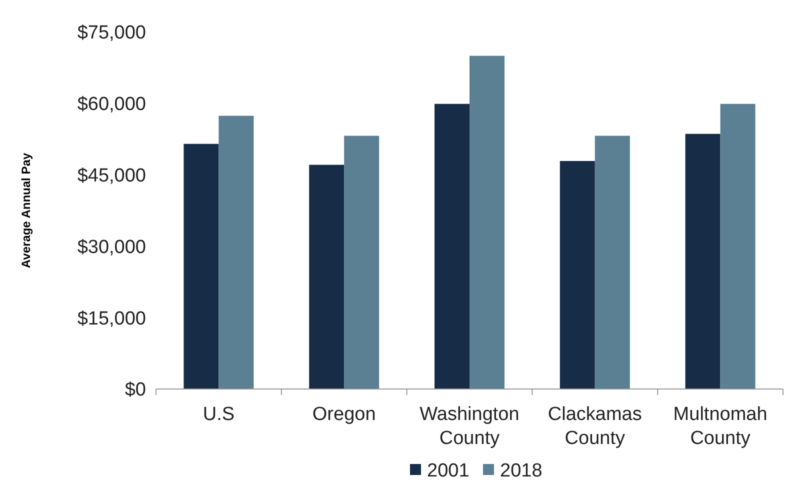 This screenshot has height=485, width=788. I want to click on legend-label: 2001, so click(448, 471).